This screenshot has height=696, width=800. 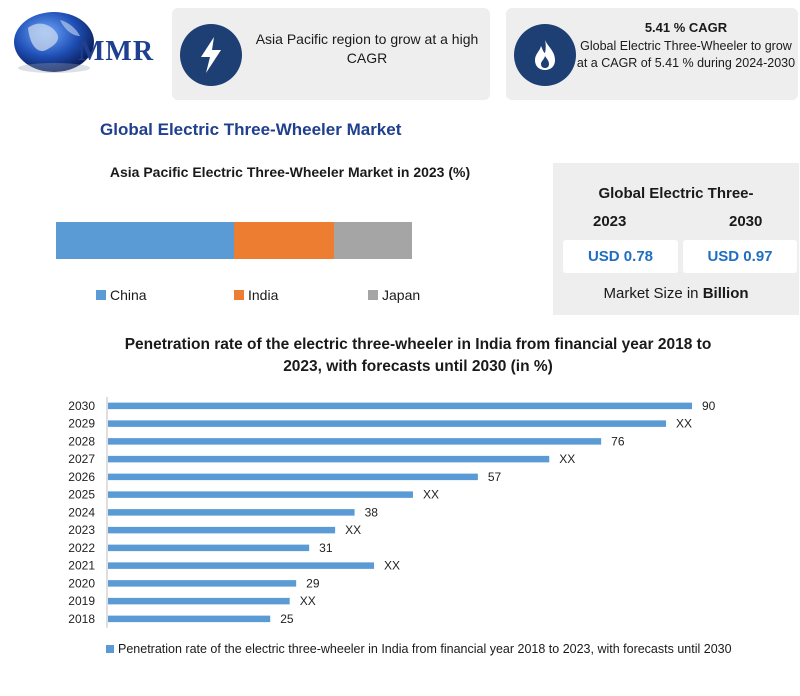 What do you see at coordinates (189, 619) in the screenshot?
I see `bar-2018` at bounding box center [189, 619].